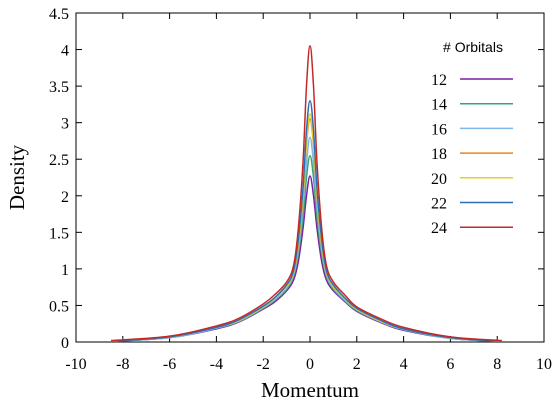 The image size is (560, 409). Describe the element at coordinates (65, 51) in the screenshot. I see `y-tick-label: 4` at that location.